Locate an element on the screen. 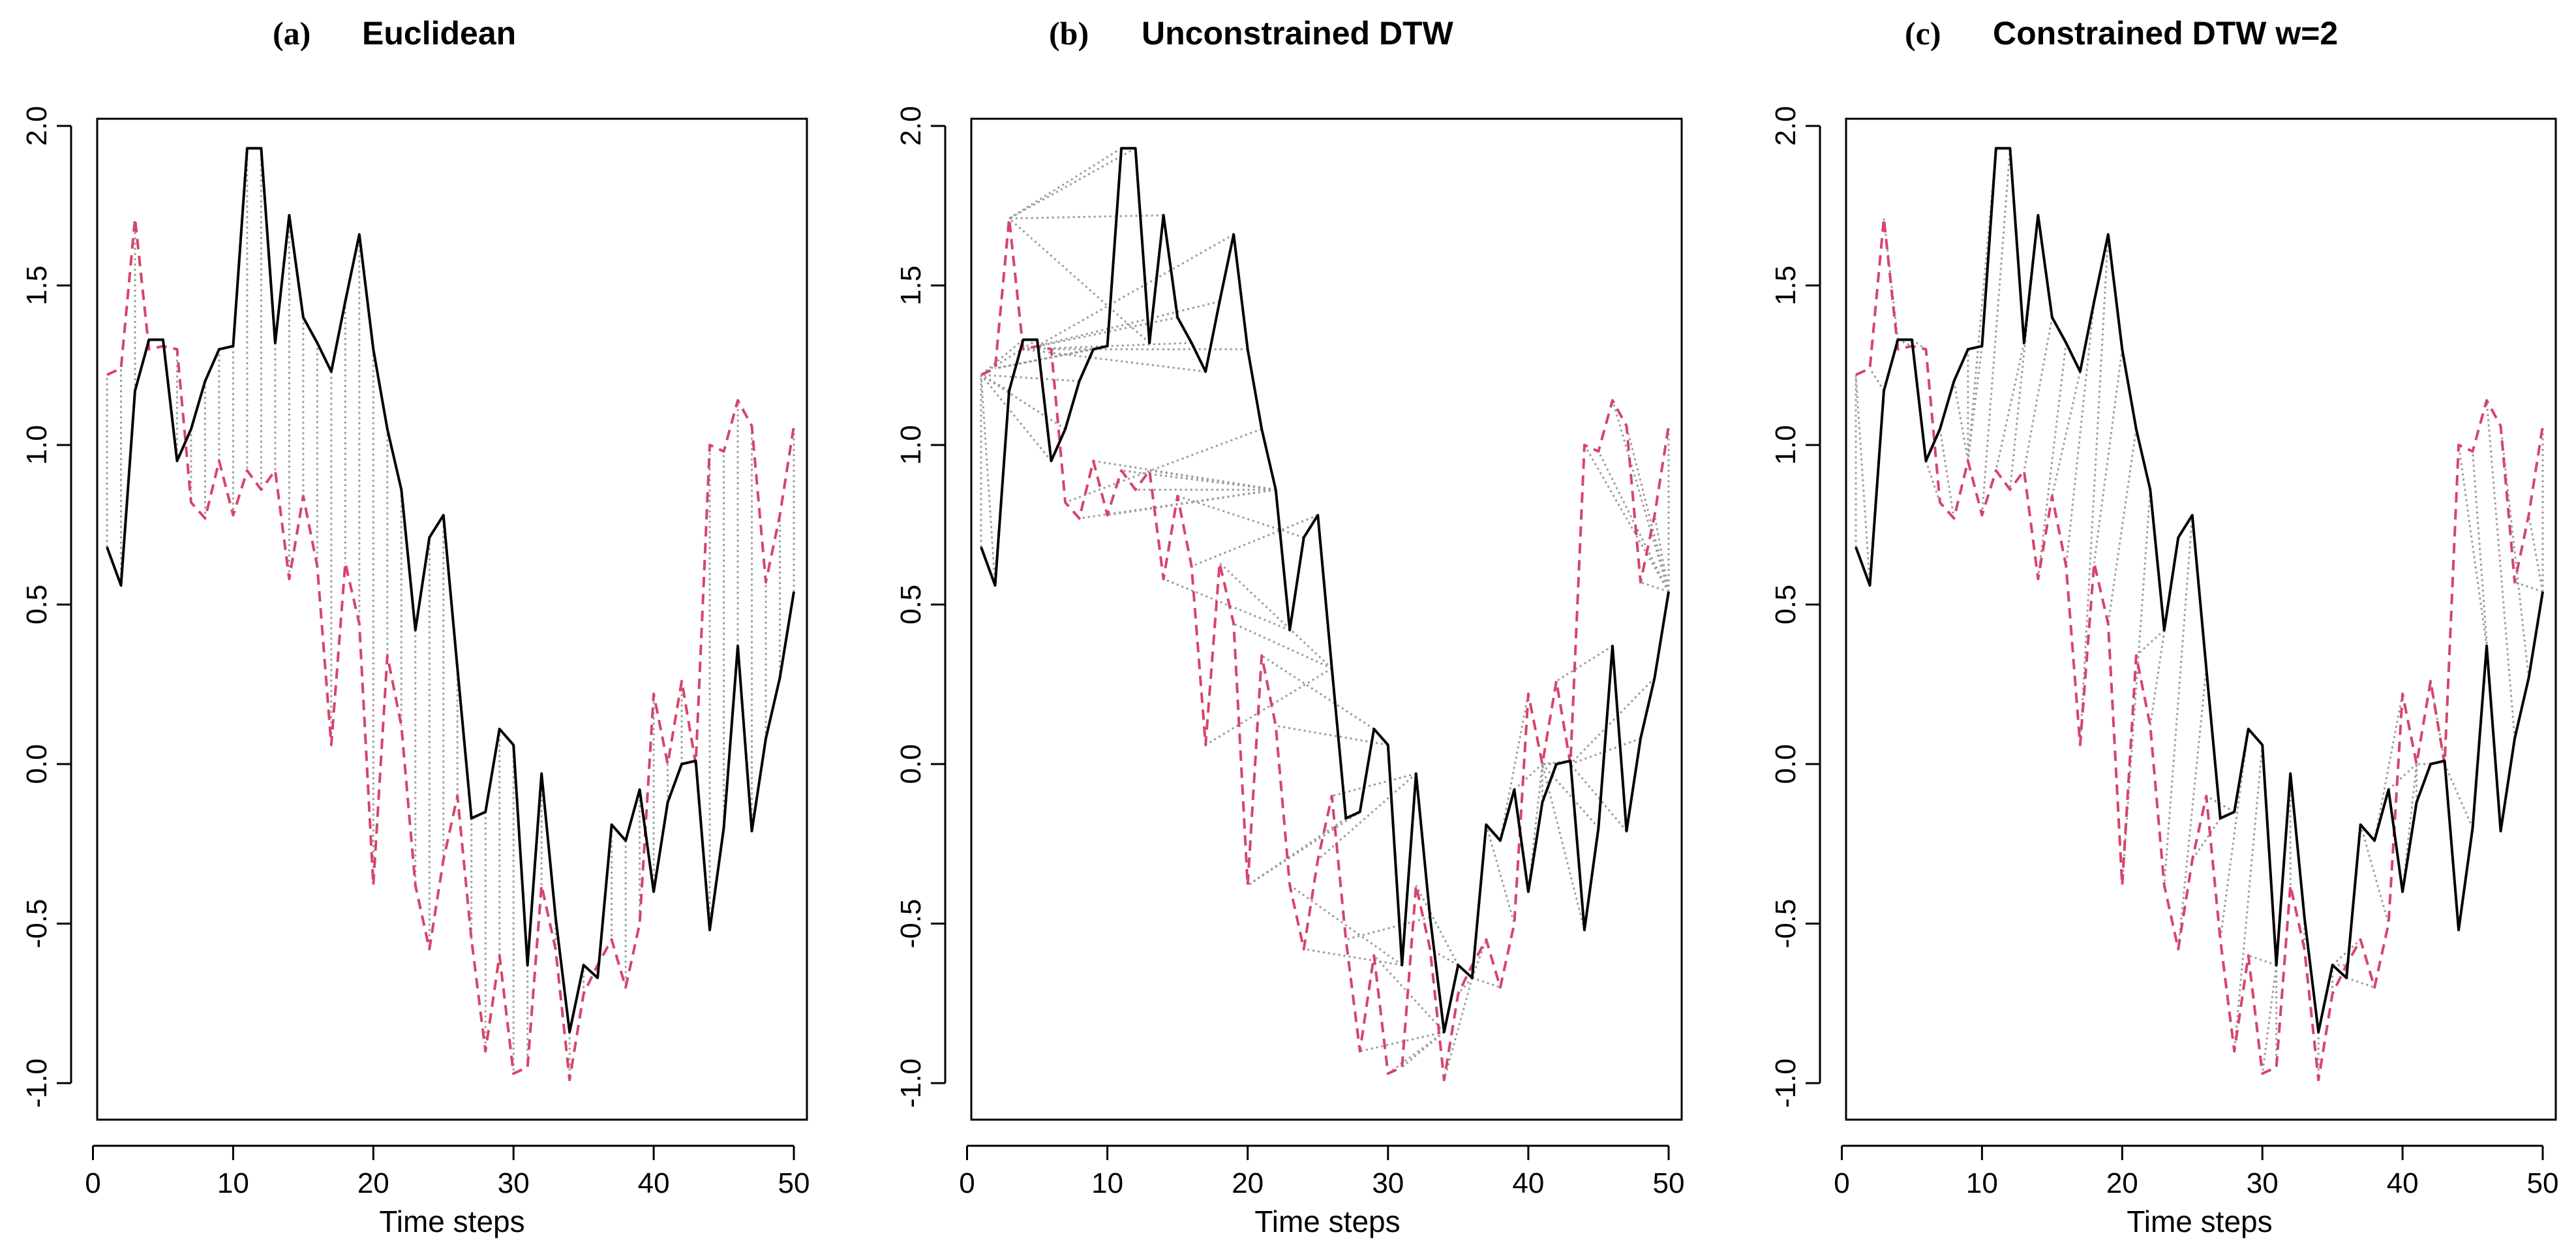 This screenshot has width=2576, height=1258. y-tick-label: 0.0 is located at coordinates (1786, 764).